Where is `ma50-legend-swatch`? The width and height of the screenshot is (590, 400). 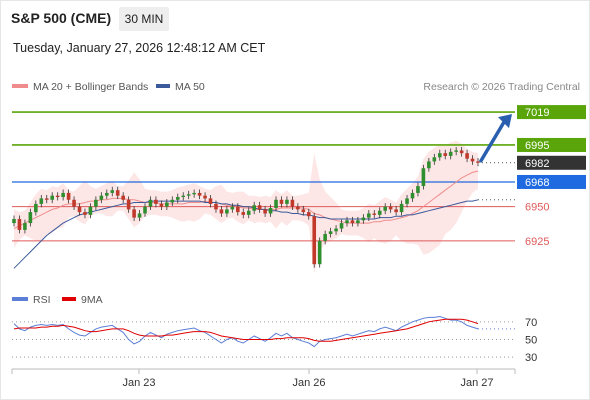
ma50-legend-swatch is located at coordinates (163, 86).